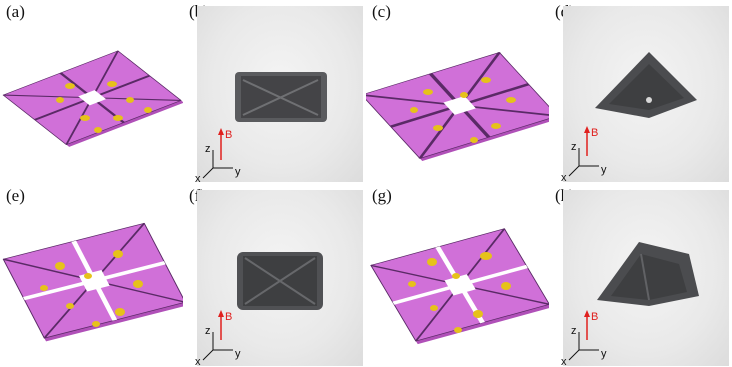  Describe the element at coordinates (15, 195) in the screenshot. I see `panel-label: (e)` at that location.